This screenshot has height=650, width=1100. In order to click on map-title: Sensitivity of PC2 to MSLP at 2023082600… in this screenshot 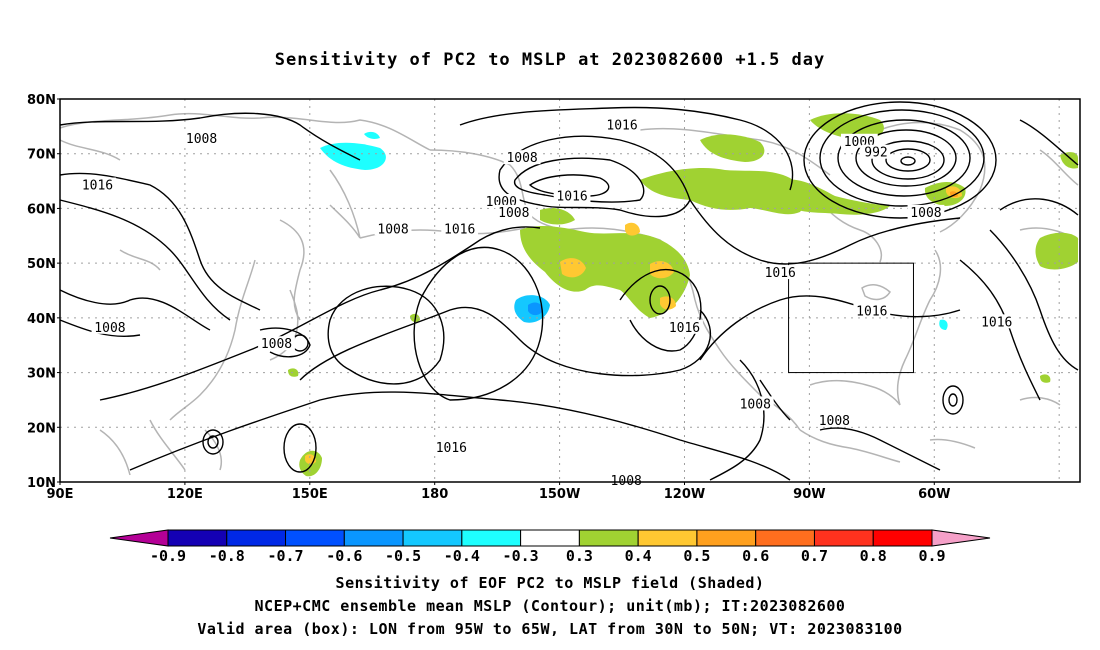, I will do `click(550, 60)`.